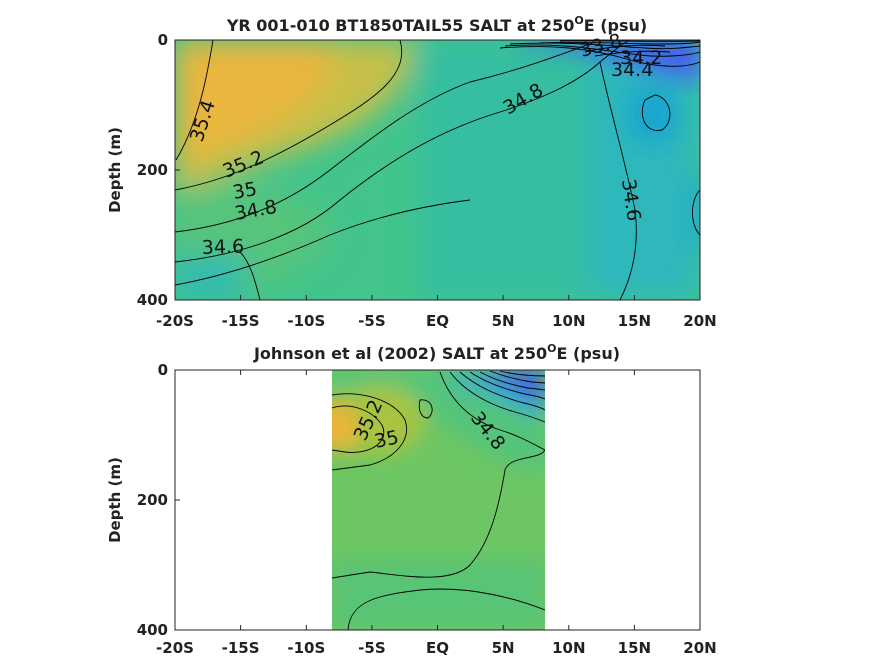 This screenshot has height=656, width=875. I want to click on contour-label: 34.2, so click(641, 58).